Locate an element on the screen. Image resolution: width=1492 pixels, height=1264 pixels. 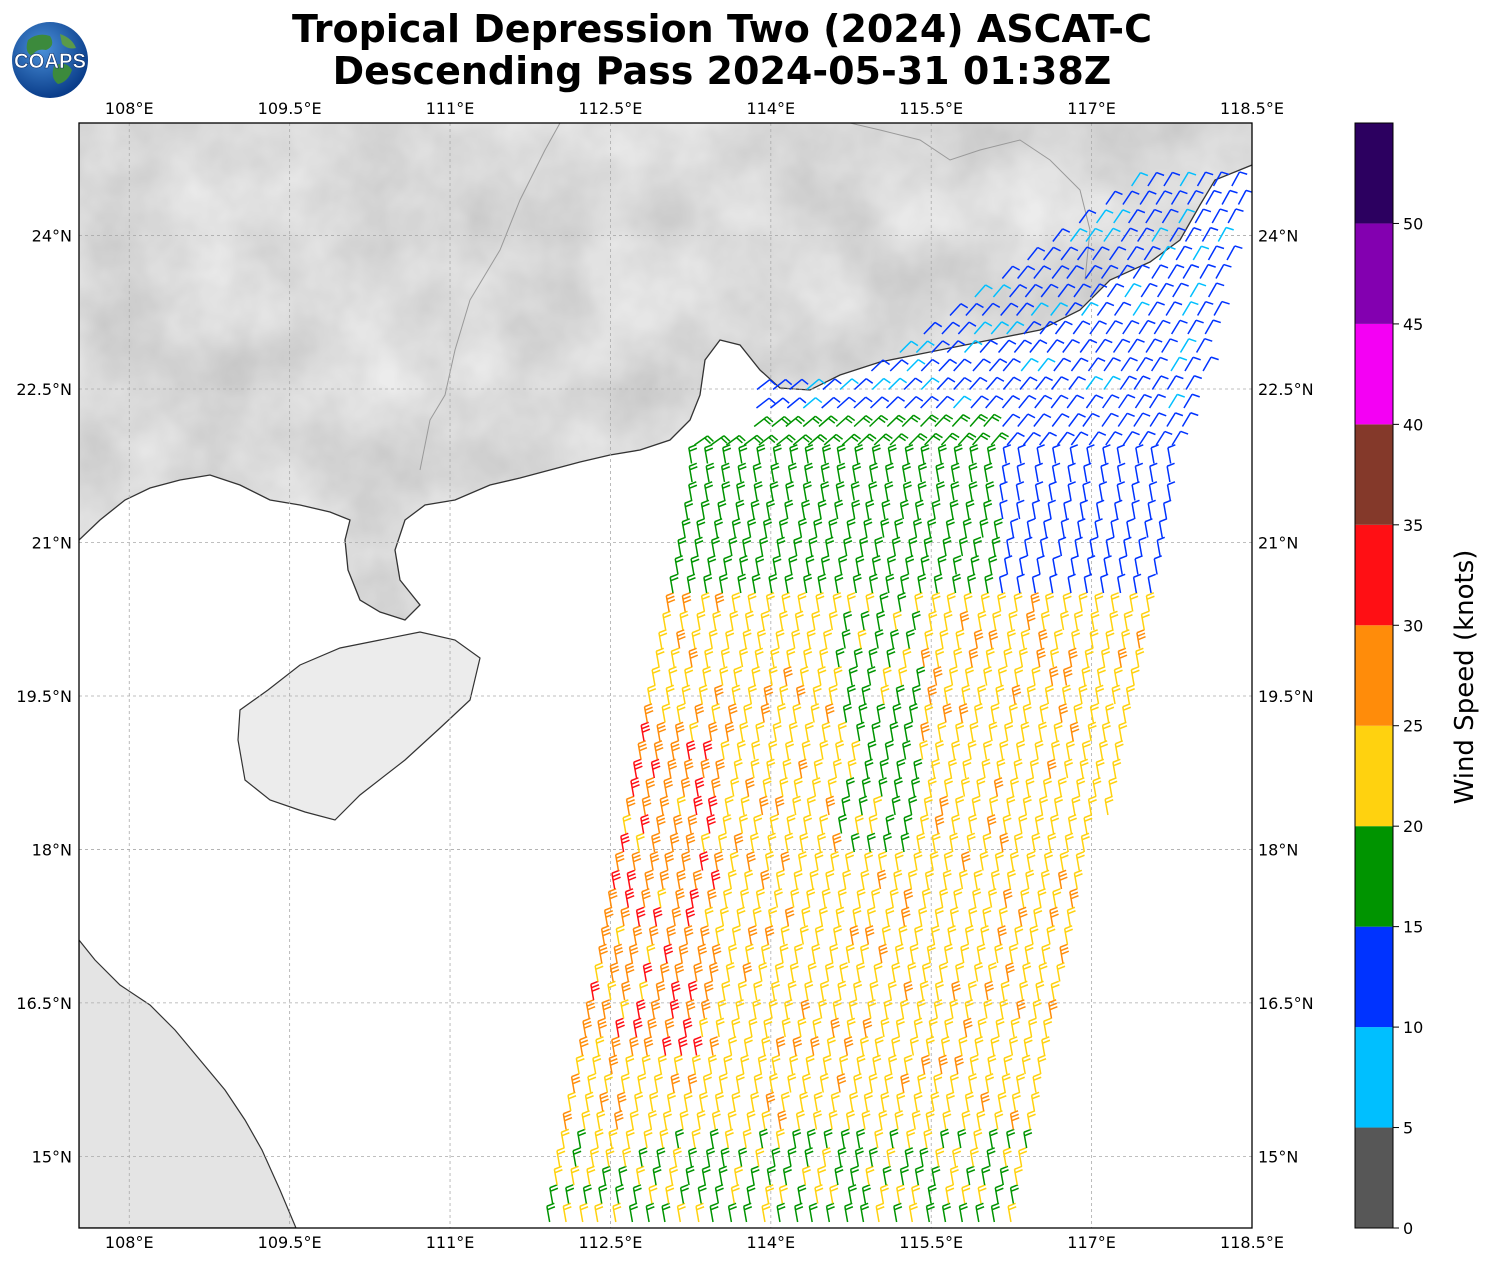
lon-tick-label-bottom: 112.5°E is located at coordinates (610, 1242).